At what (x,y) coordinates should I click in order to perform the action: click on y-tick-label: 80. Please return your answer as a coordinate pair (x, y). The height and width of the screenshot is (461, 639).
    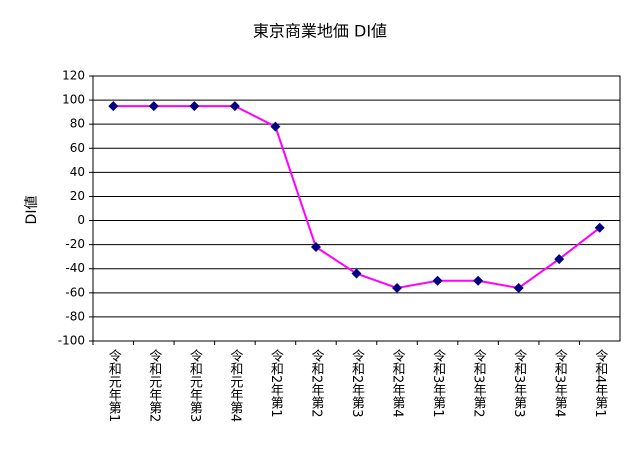
    Looking at the image, I should click on (77, 124).